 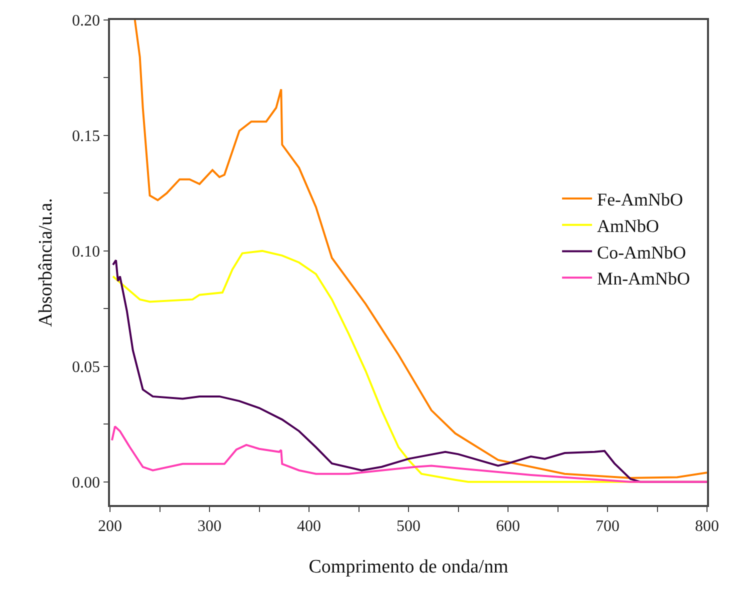 What do you see at coordinates (408, 567) in the screenshot?
I see `x-axis-title: Comprimento de onda/nm` at bounding box center [408, 567].